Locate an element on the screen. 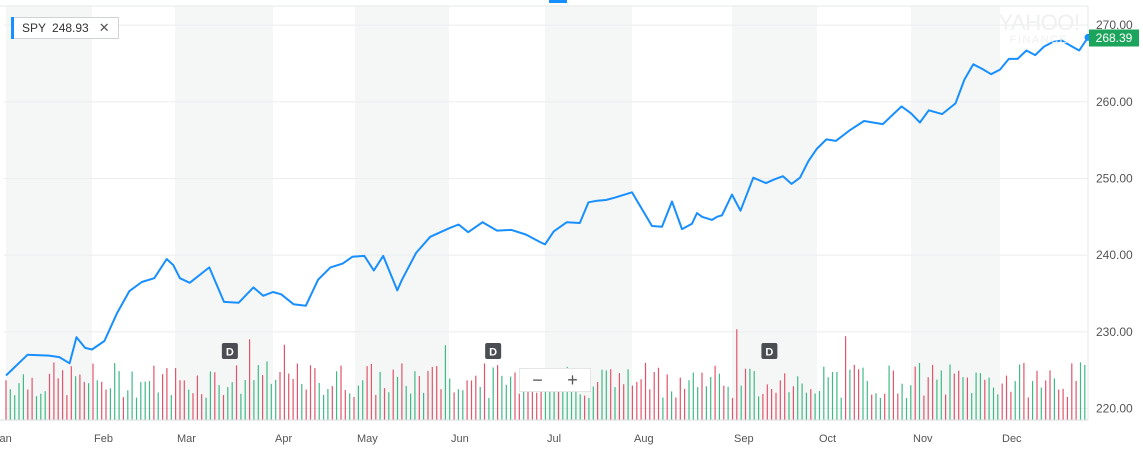 This screenshot has width=1143, height=454. zoom-out-button: − is located at coordinates (537, 379).